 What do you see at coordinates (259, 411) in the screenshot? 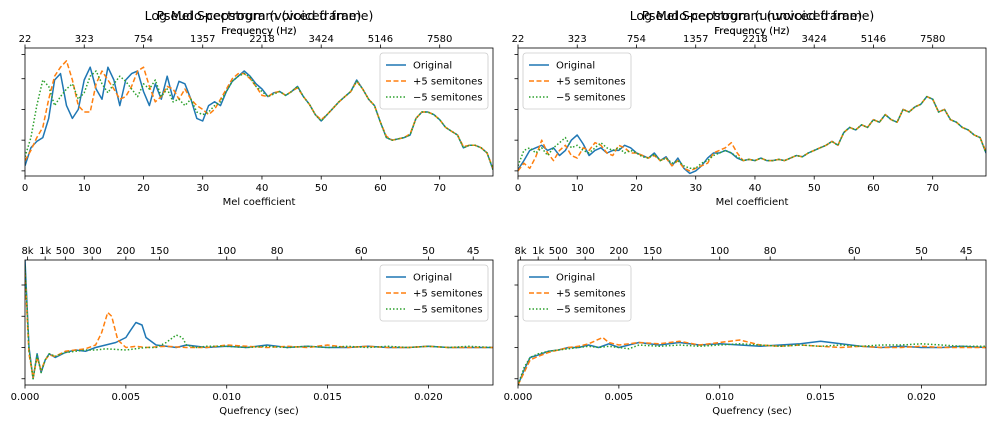
I see `x-axis-label: Quefrency (sec)` at bounding box center [259, 411].